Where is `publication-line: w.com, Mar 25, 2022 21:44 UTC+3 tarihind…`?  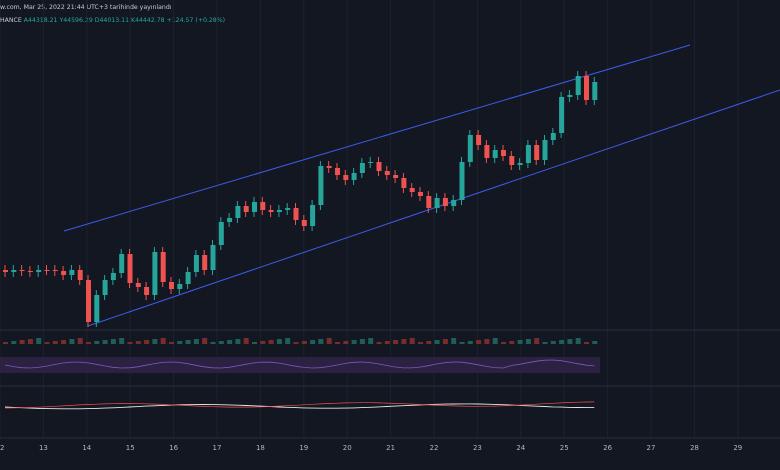
publication-line: w.com, Mar 25, 2022 21:44 UTC+3 tarihind… is located at coordinates (86, 7).